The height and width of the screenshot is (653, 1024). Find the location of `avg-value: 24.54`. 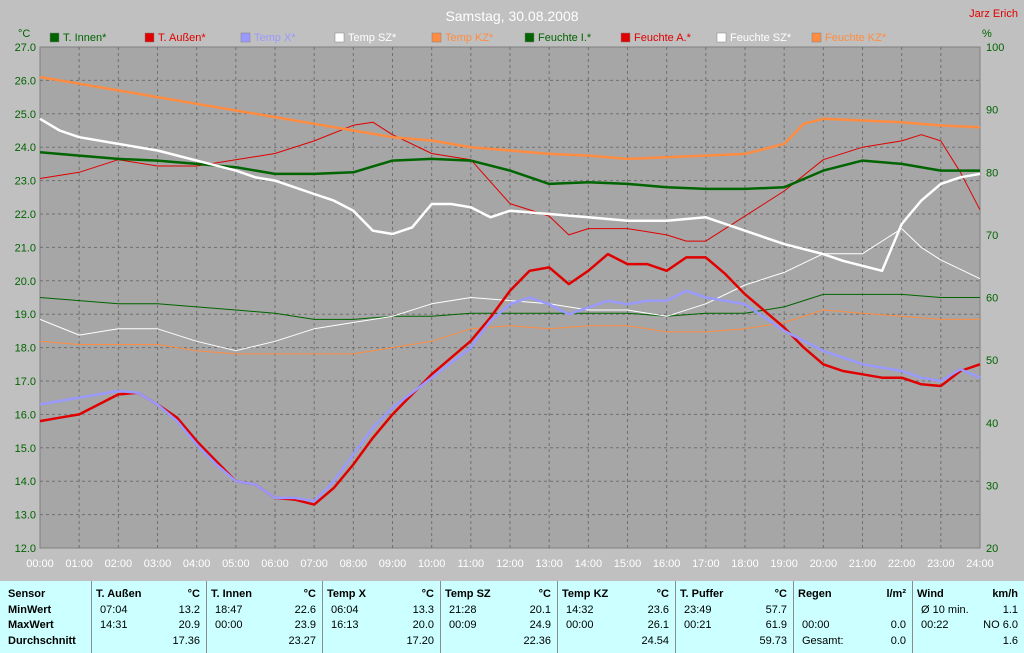

avg-value: 24.54 is located at coordinates (655, 641).